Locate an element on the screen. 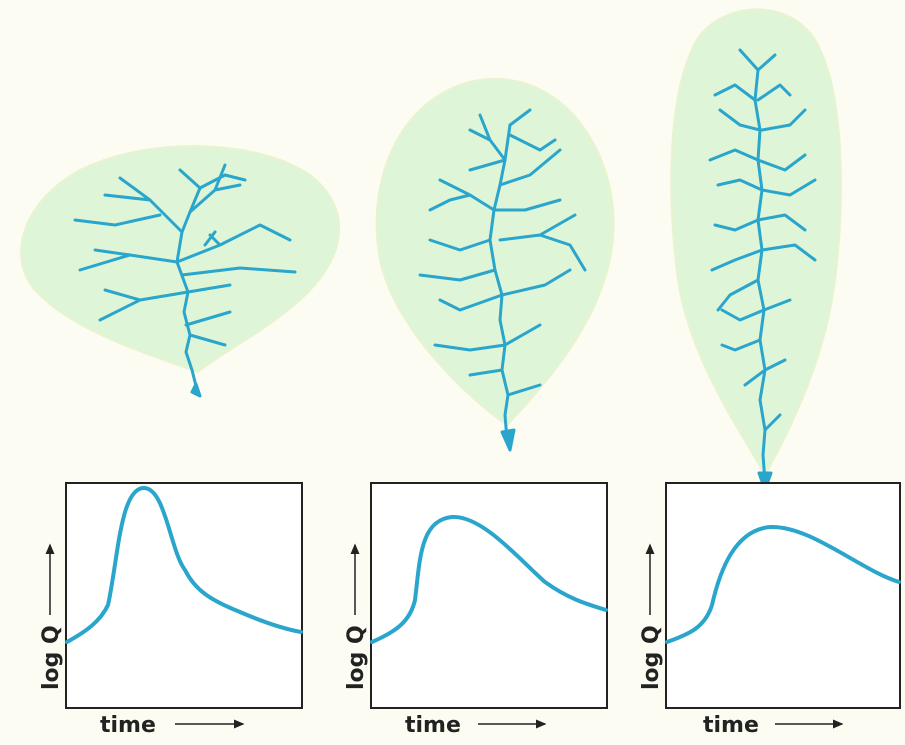 Image resolution: width=905 pixels, height=745 pixels. basin-round is located at coordinates (180, 259).